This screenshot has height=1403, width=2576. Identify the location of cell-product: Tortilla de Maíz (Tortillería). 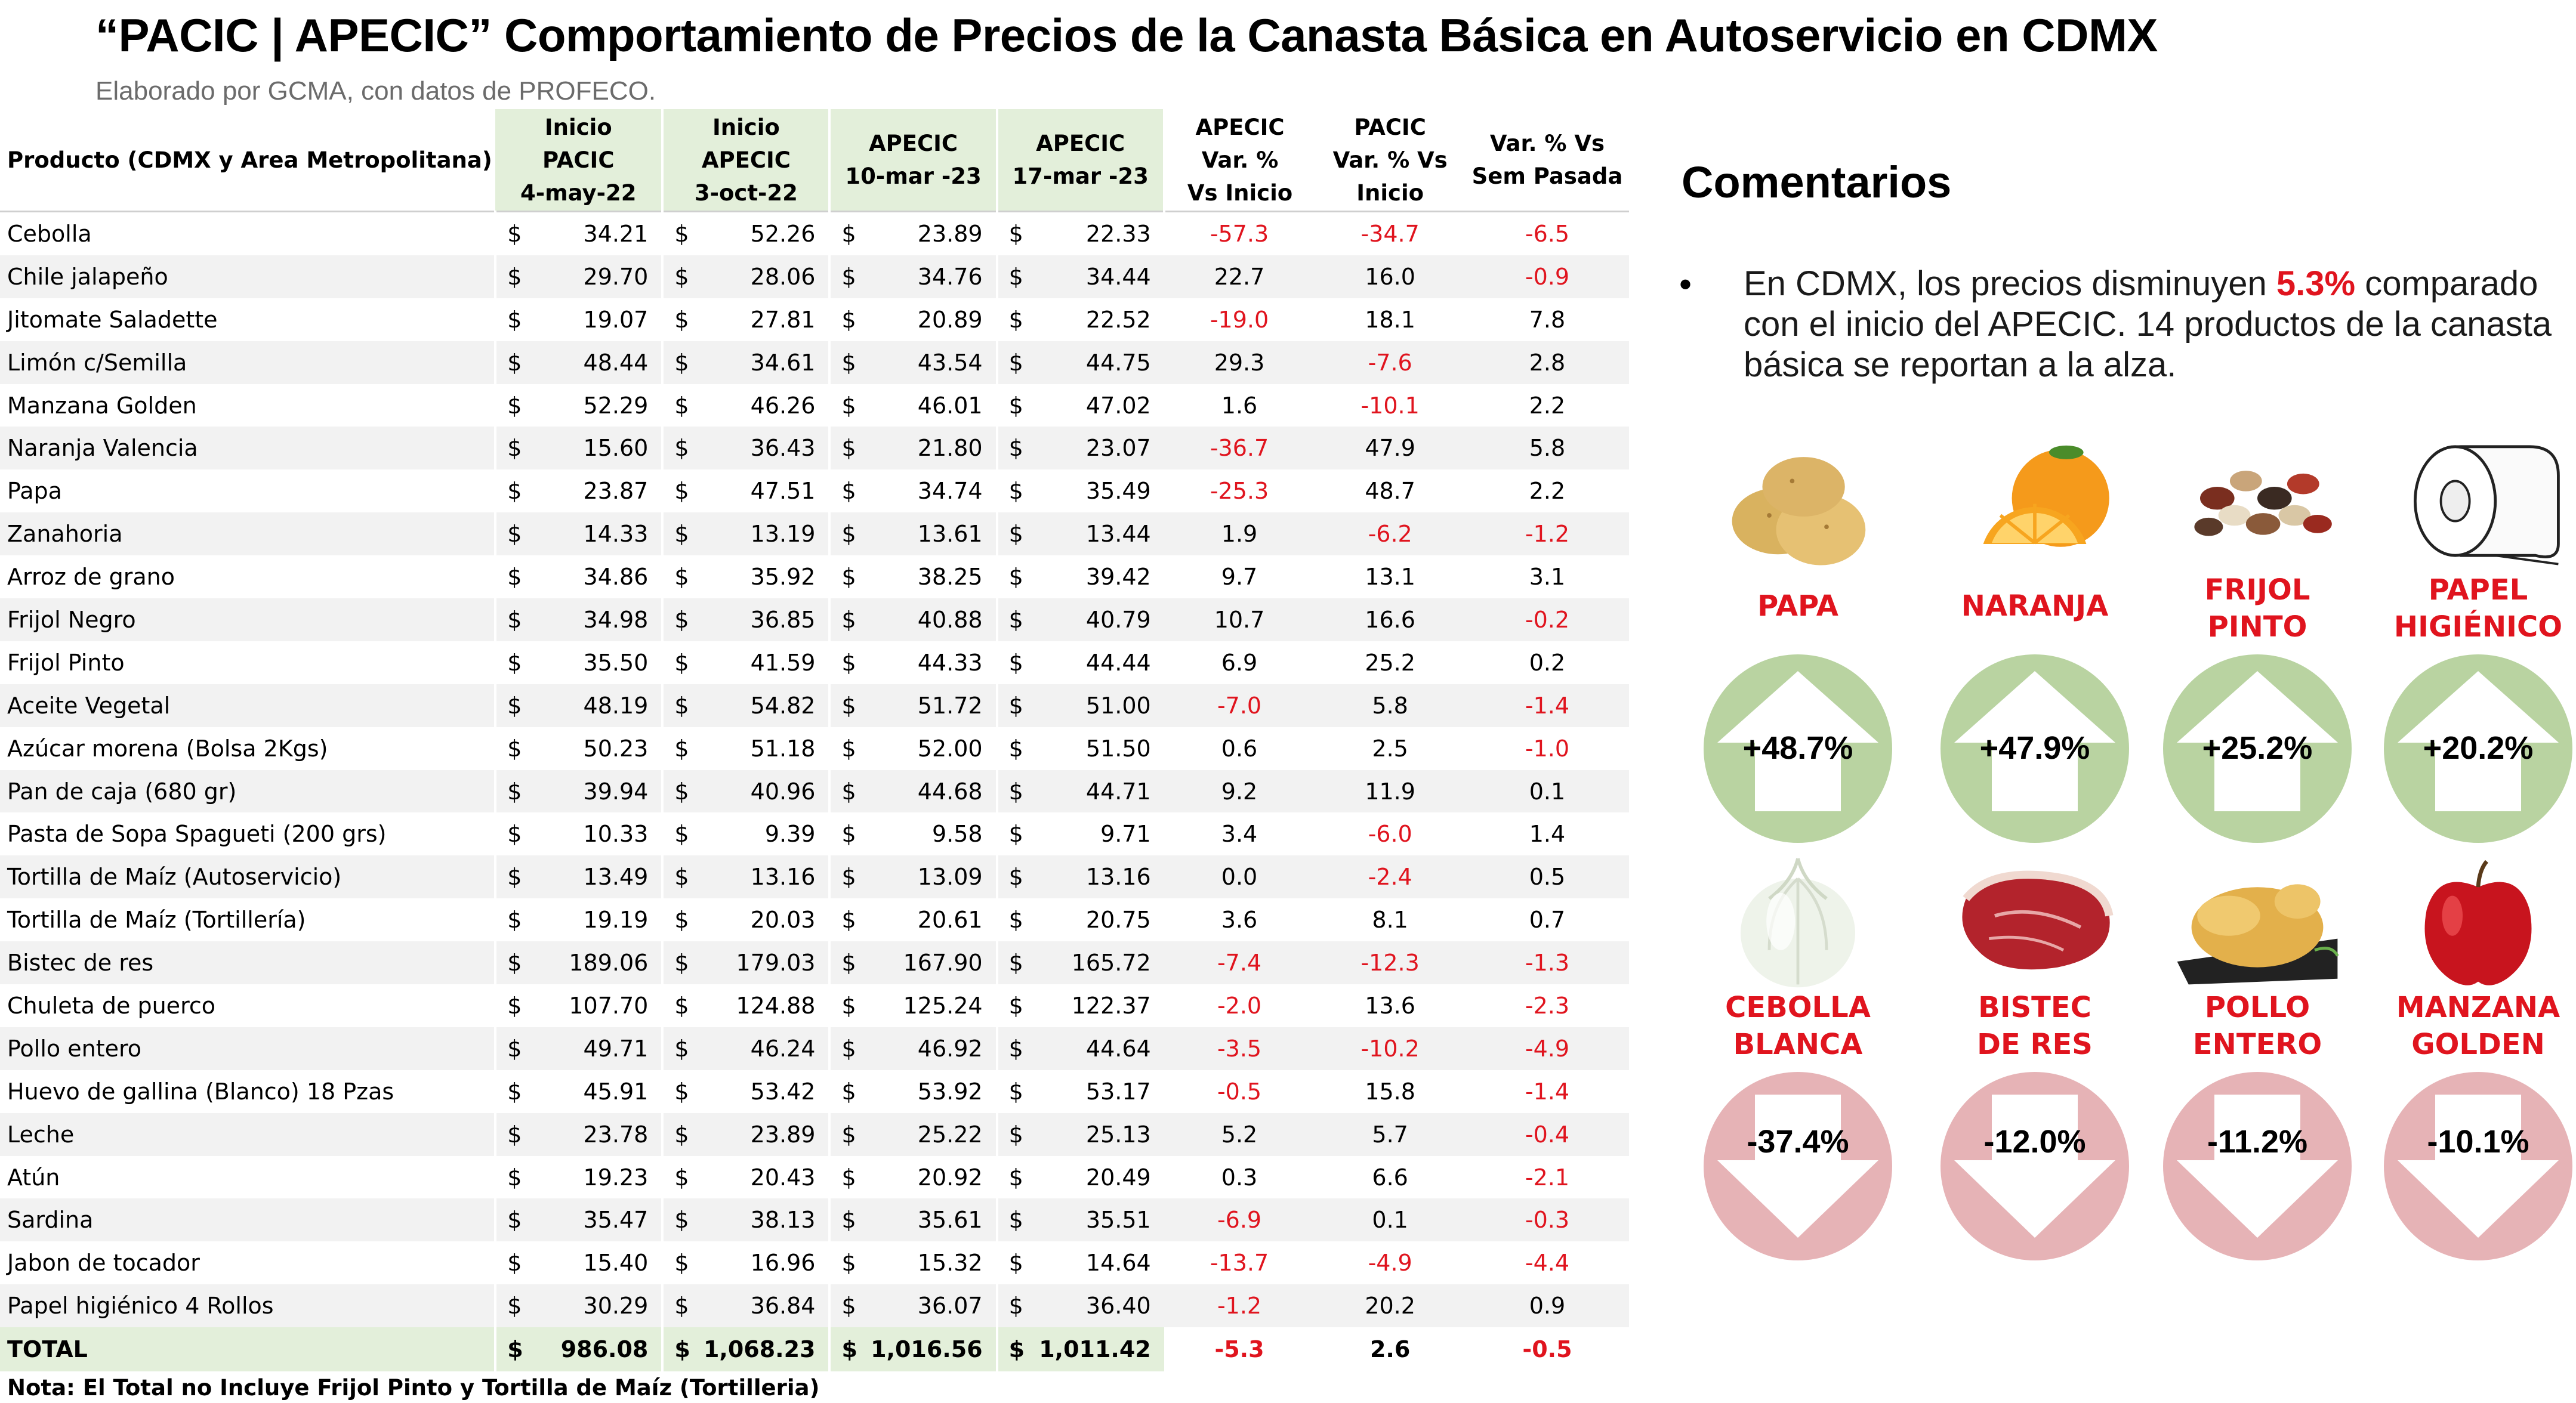
(156, 921).